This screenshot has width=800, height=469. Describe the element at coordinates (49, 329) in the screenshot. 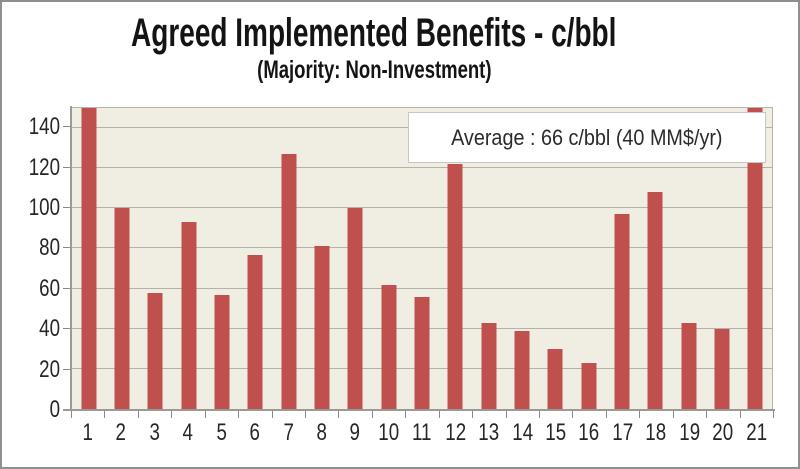

I see `y-tick-label: 40` at that location.